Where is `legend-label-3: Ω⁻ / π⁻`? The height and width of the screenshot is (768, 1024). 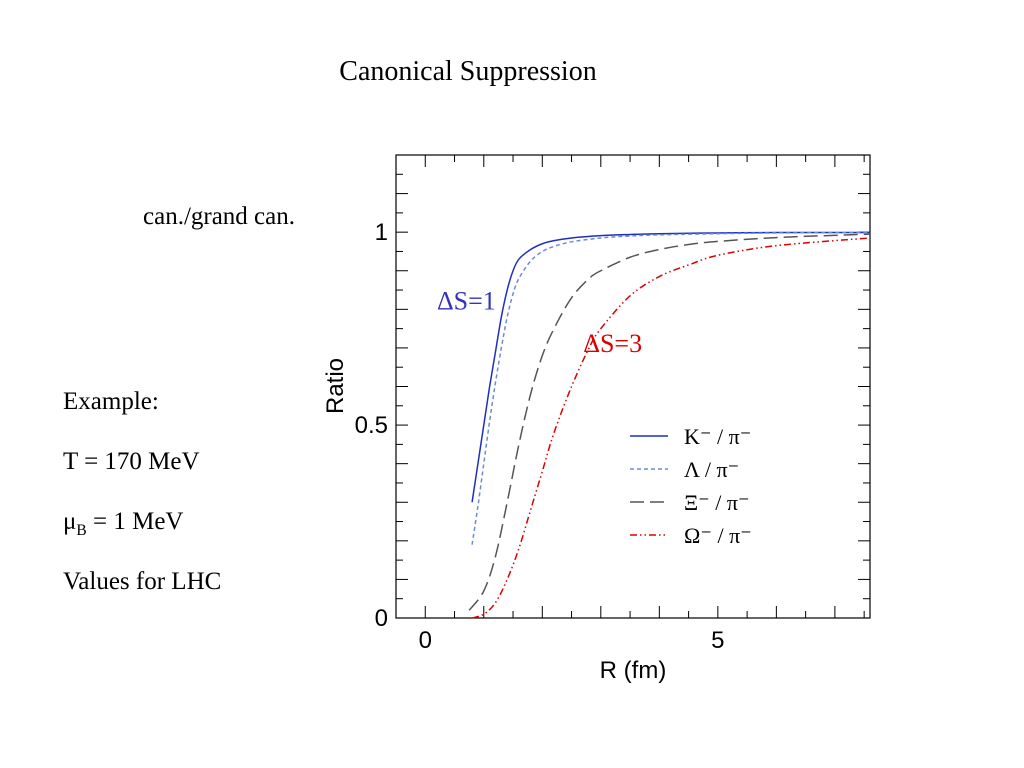 legend-label-3: Ω⁻ / π⁻ is located at coordinates (718, 535).